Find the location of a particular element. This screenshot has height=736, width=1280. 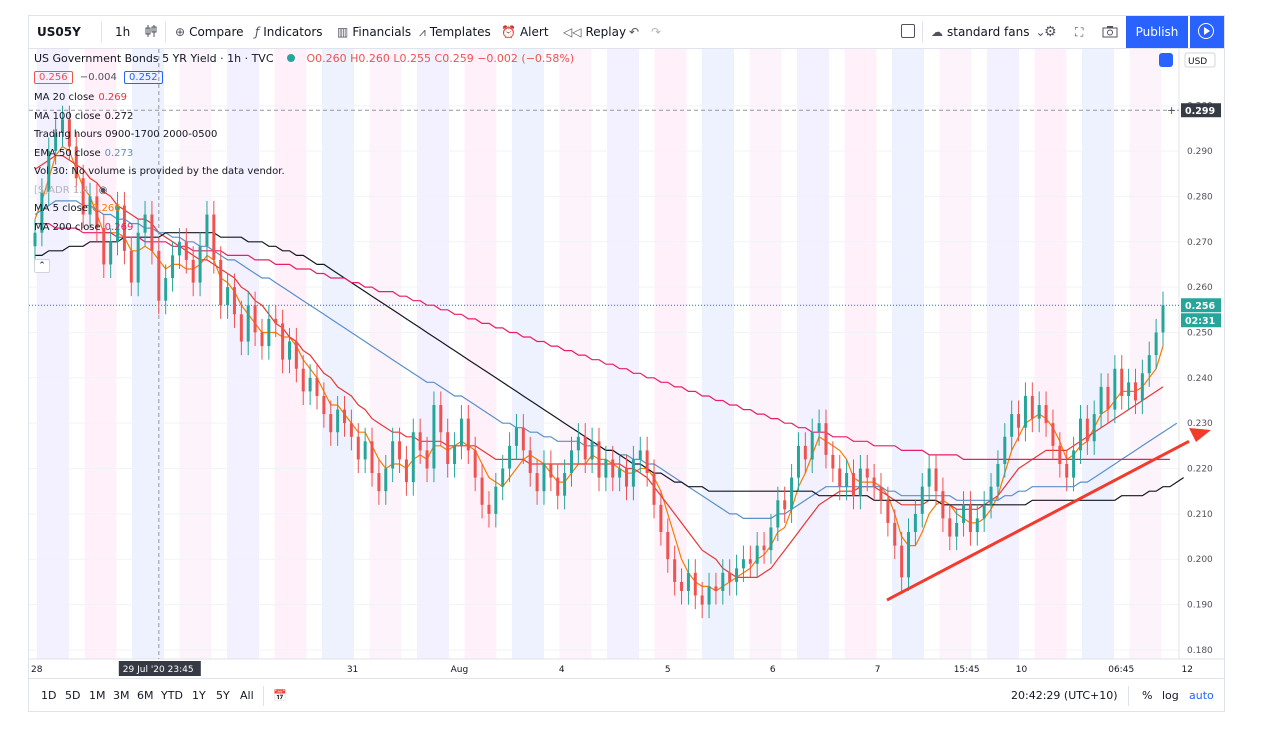

scale-lock-icon is located at coordinates (1166, 60).